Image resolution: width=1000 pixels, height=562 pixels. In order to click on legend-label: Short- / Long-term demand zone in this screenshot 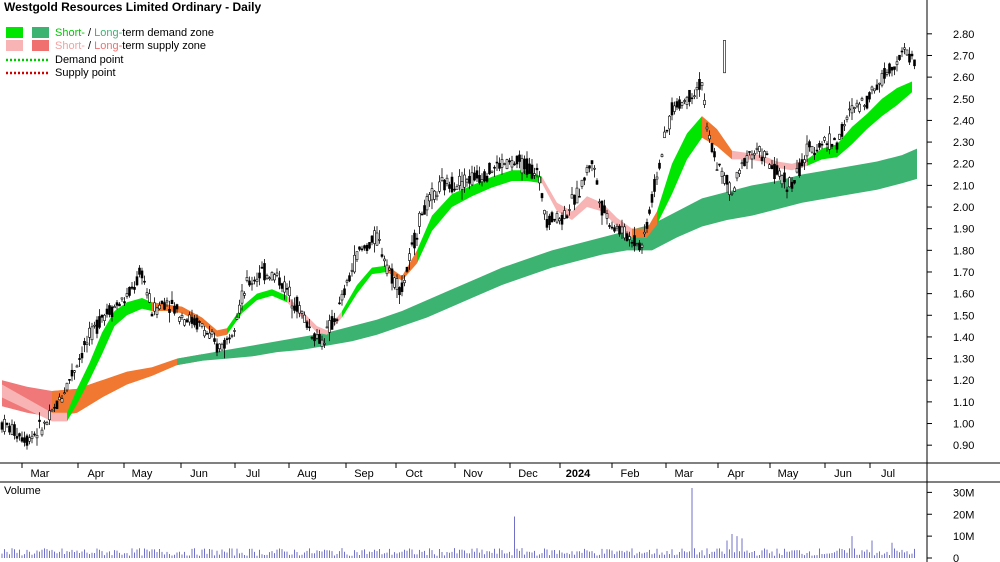, I will do `click(134, 33)`.